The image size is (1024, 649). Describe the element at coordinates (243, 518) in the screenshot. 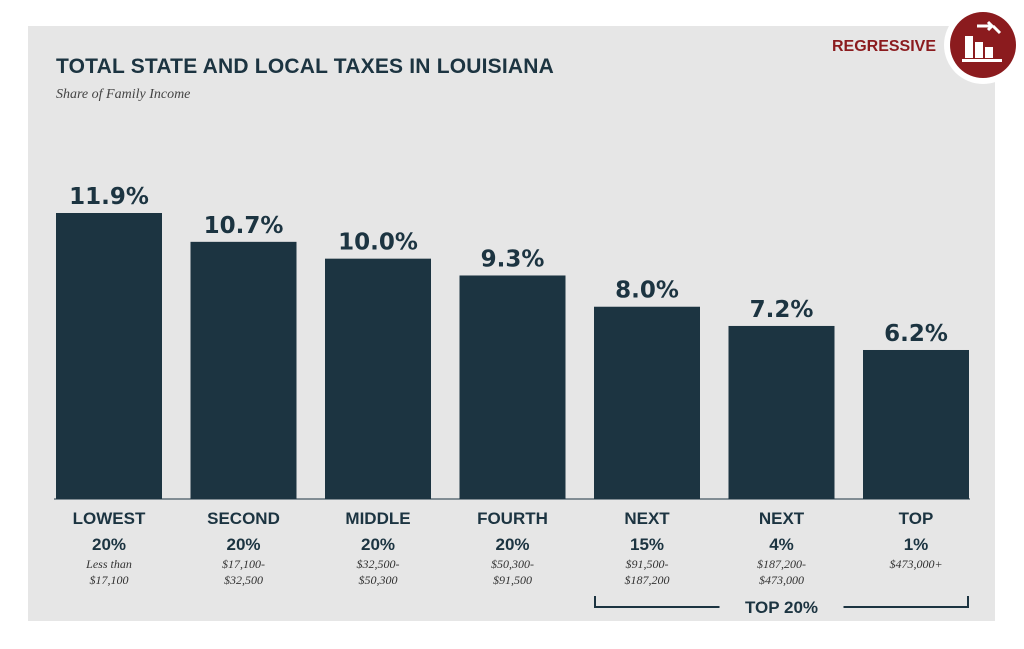

I see `category-label: SECOND` at that location.